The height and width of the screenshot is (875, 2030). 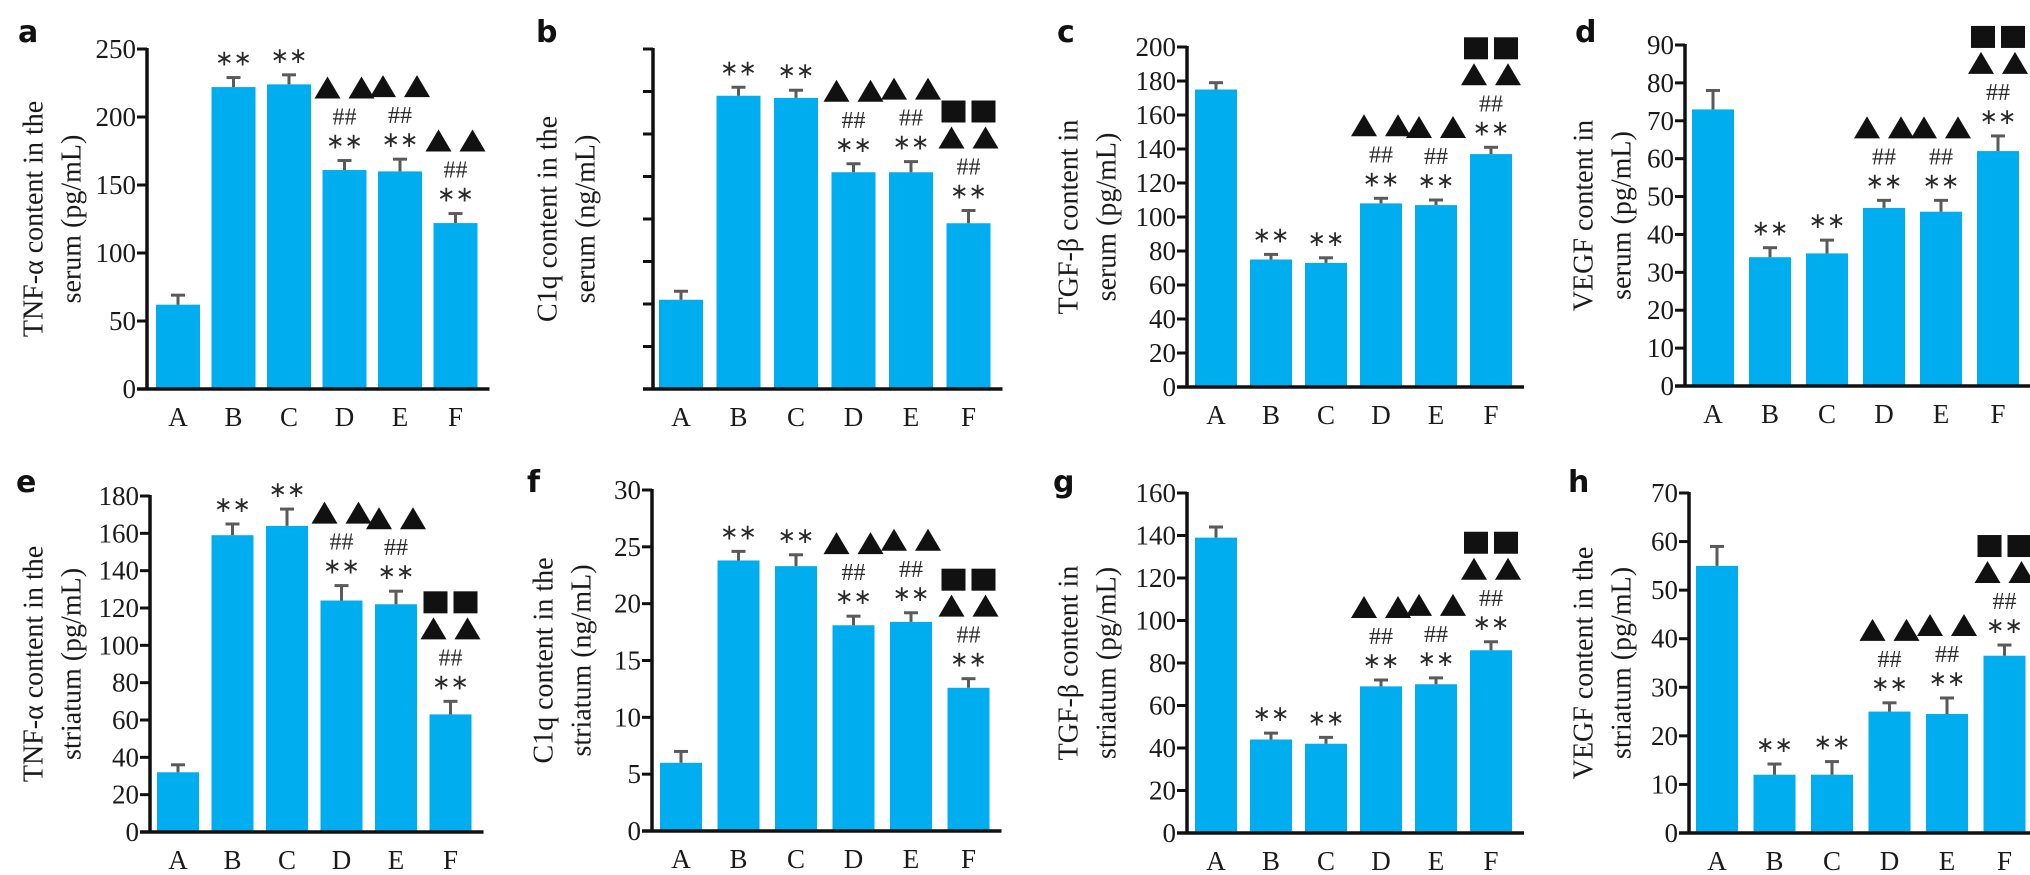 What do you see at coordinates (116, 185) in the screenshot?
I see `y-tick-label: 150` at bounding box center [116, 185].